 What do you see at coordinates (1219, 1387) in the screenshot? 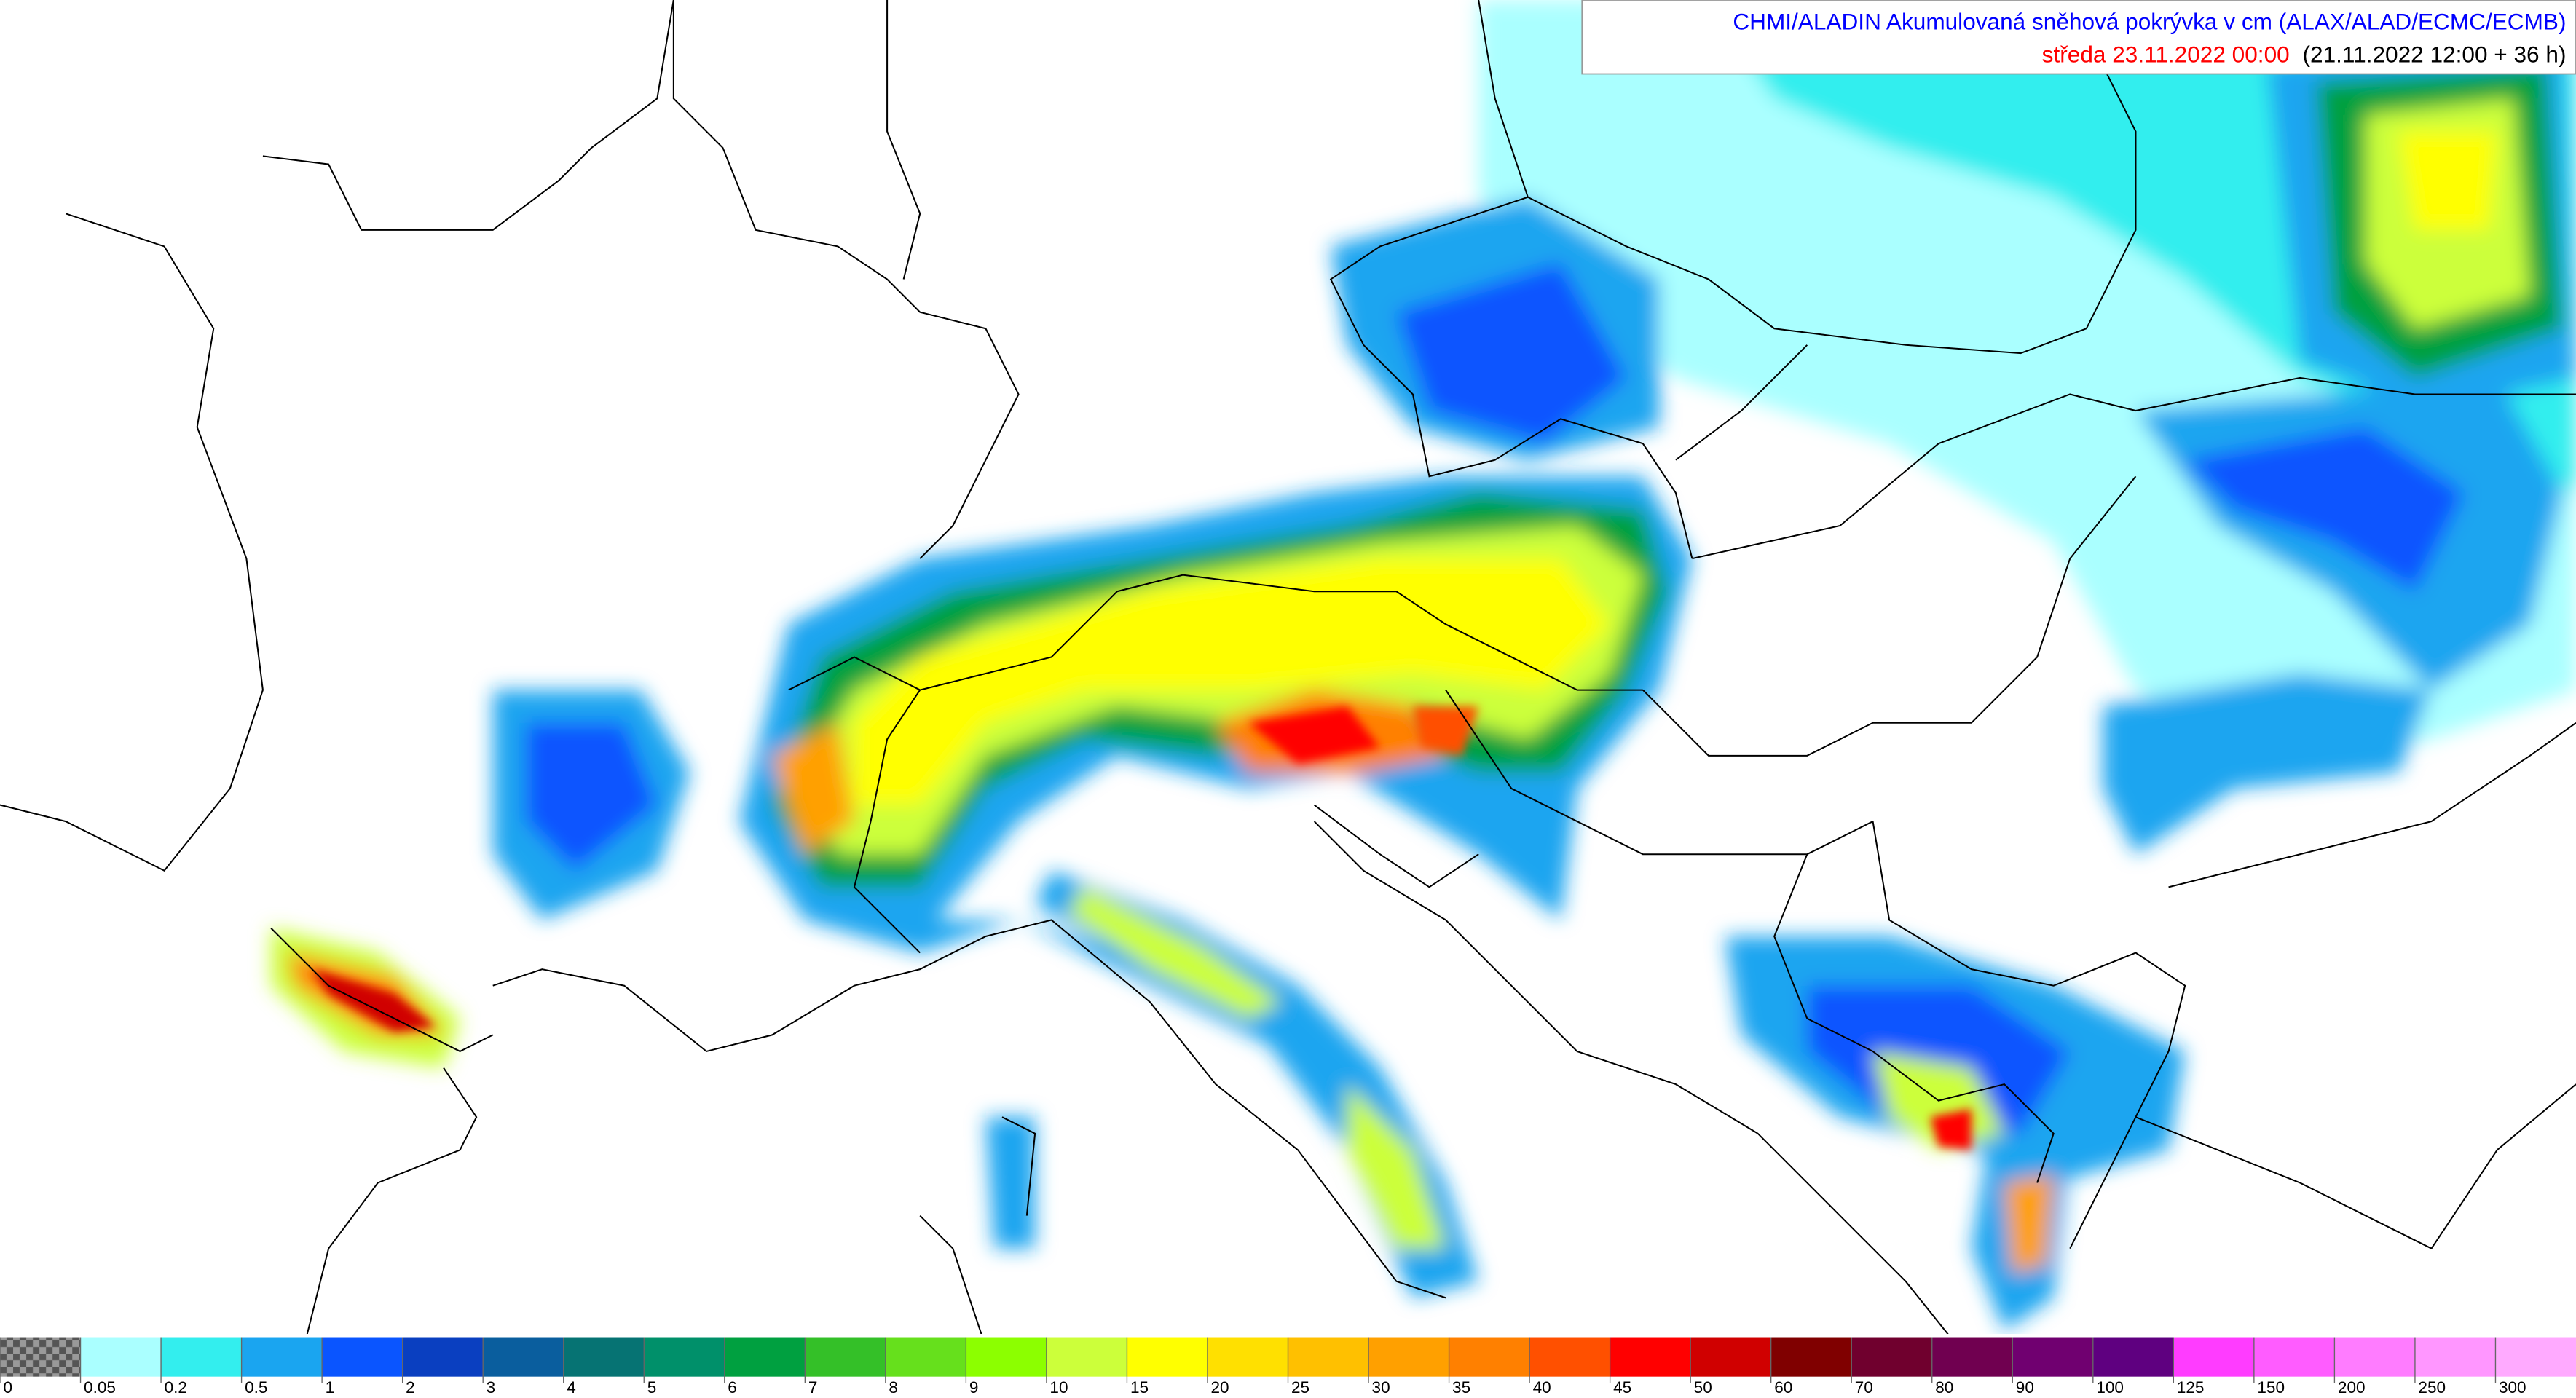
I see `legend-label: 20` at bounding box center [1219, 1387].